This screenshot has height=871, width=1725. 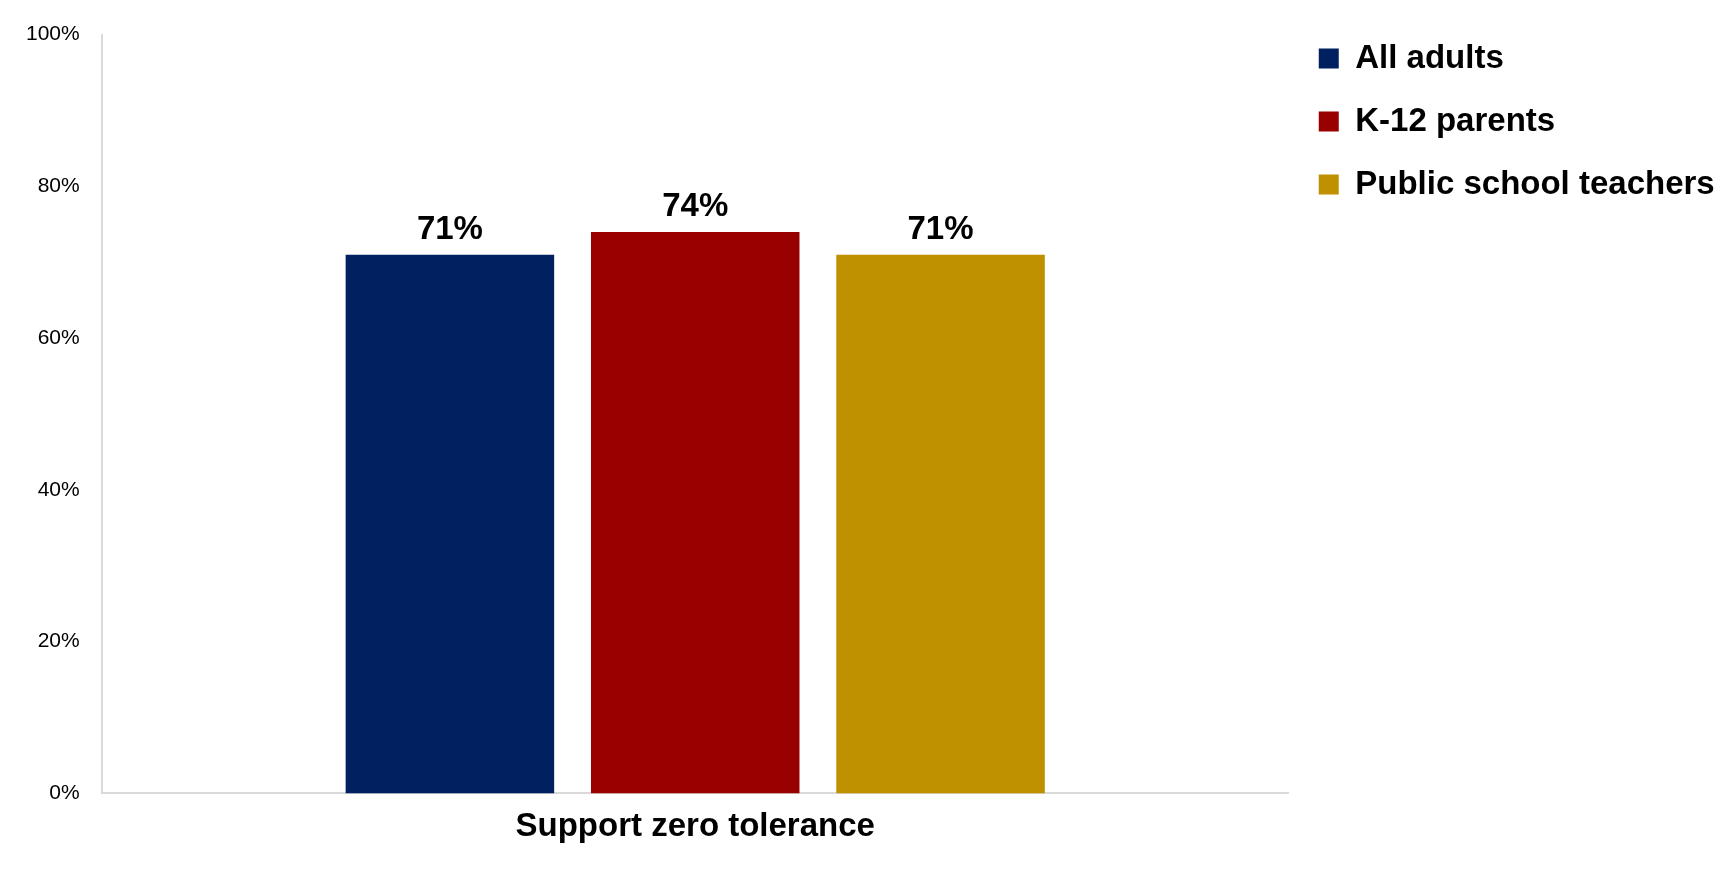 What do you see at coordinates (1429, 56) in the screenshot?
I see `legend-label: All adults` at bounding box center [1429, 56].